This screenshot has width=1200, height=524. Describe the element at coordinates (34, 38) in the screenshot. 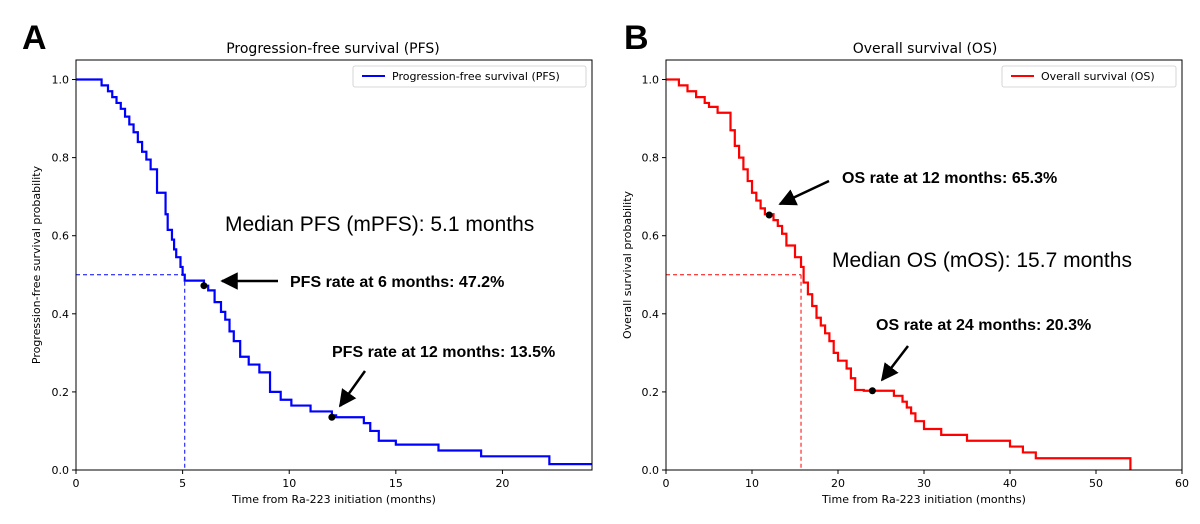

I see `panel-letter-a: A` at that location.